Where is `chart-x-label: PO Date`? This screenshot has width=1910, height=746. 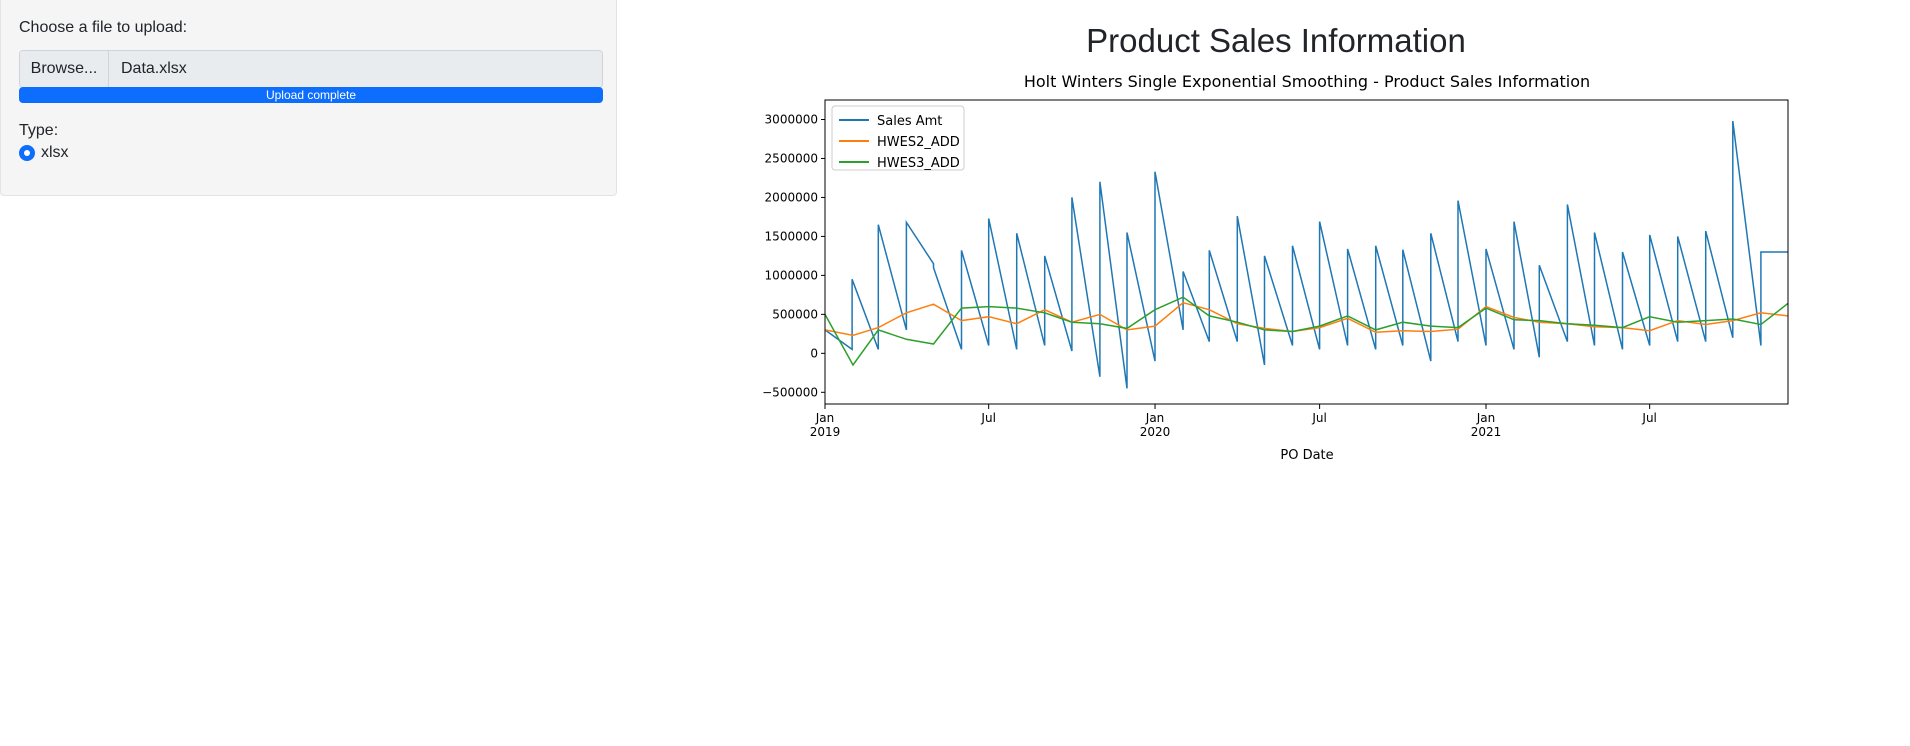
chart-x-label: PO Date is located at coordinates (1306, 455).